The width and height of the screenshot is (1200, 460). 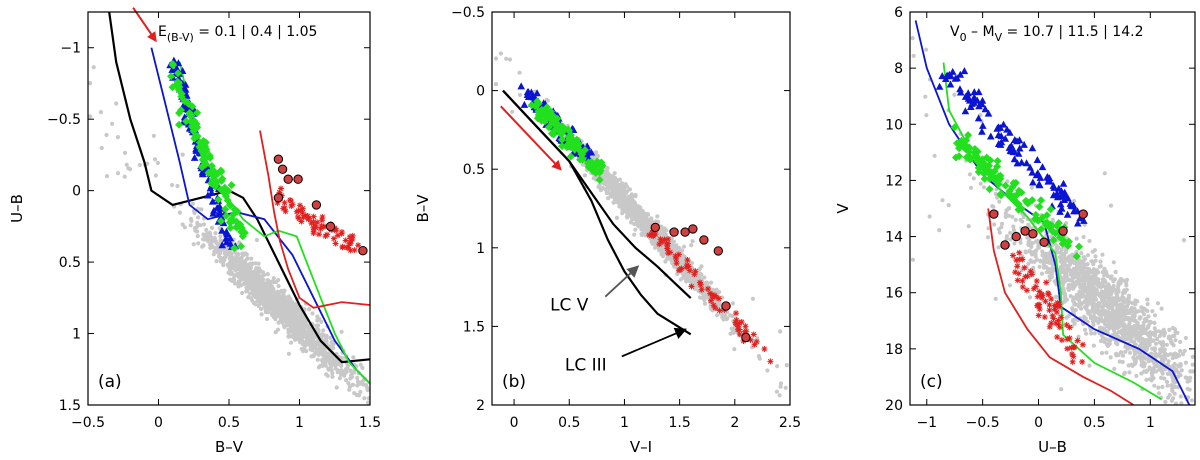 I want to click on y-tick-label: 2, so click(x=480, y=406).